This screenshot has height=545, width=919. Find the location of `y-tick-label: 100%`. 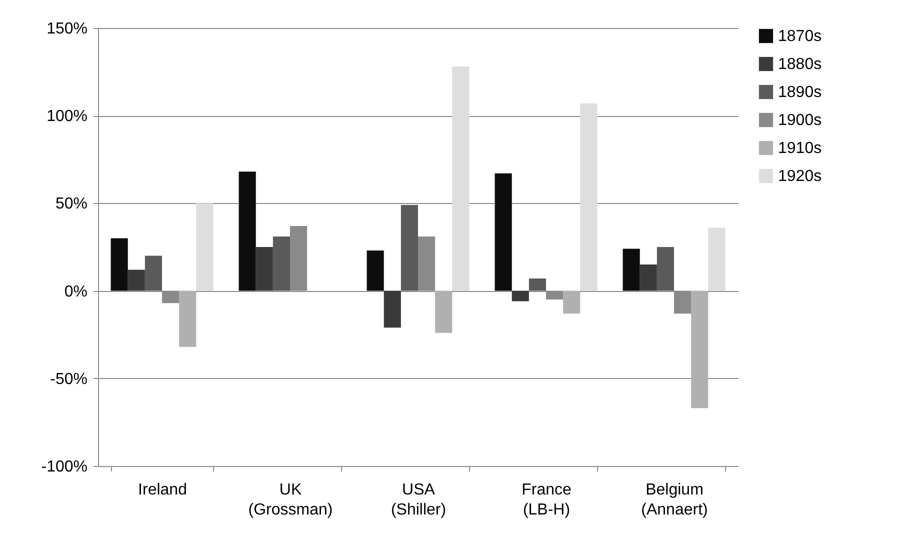

y-tick-label: 100% is located at coordinates (67, 117).